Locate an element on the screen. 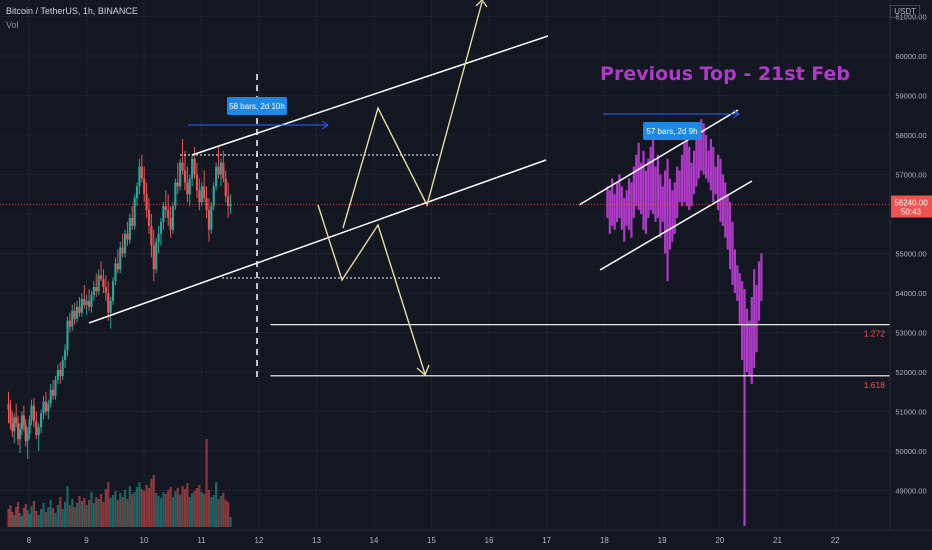 The height and width of the screenshot is (550, 932). price-marker-value: 56240.00 is located at coordinates (911, 203).